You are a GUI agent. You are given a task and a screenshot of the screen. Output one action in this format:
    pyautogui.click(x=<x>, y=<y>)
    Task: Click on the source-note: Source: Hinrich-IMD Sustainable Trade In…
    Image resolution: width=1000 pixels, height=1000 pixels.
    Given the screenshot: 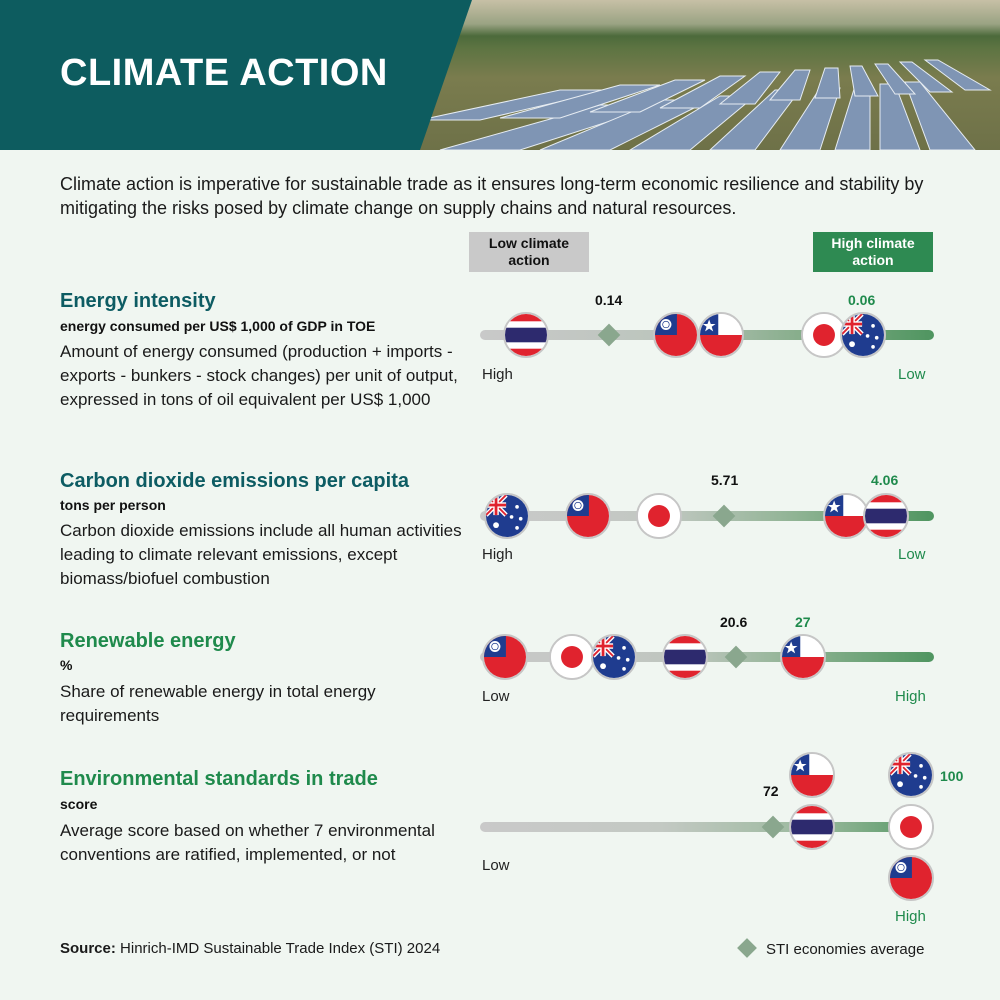 What is the action you would take?
    pyautogui.click(x=250, y=948)
    